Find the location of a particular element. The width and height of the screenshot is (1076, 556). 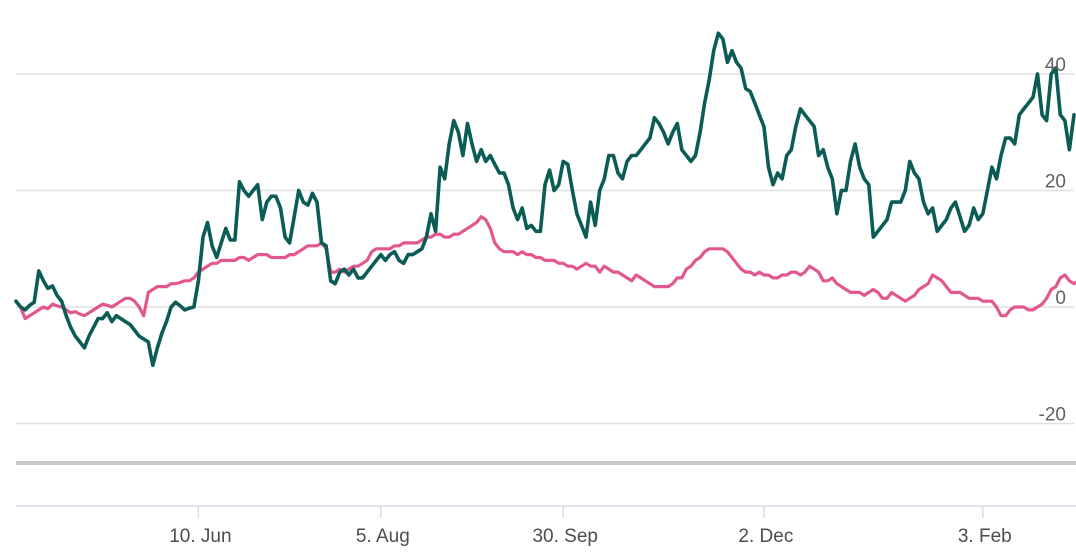

y-tick-label: -20 is located at coordinates (1052, 415).